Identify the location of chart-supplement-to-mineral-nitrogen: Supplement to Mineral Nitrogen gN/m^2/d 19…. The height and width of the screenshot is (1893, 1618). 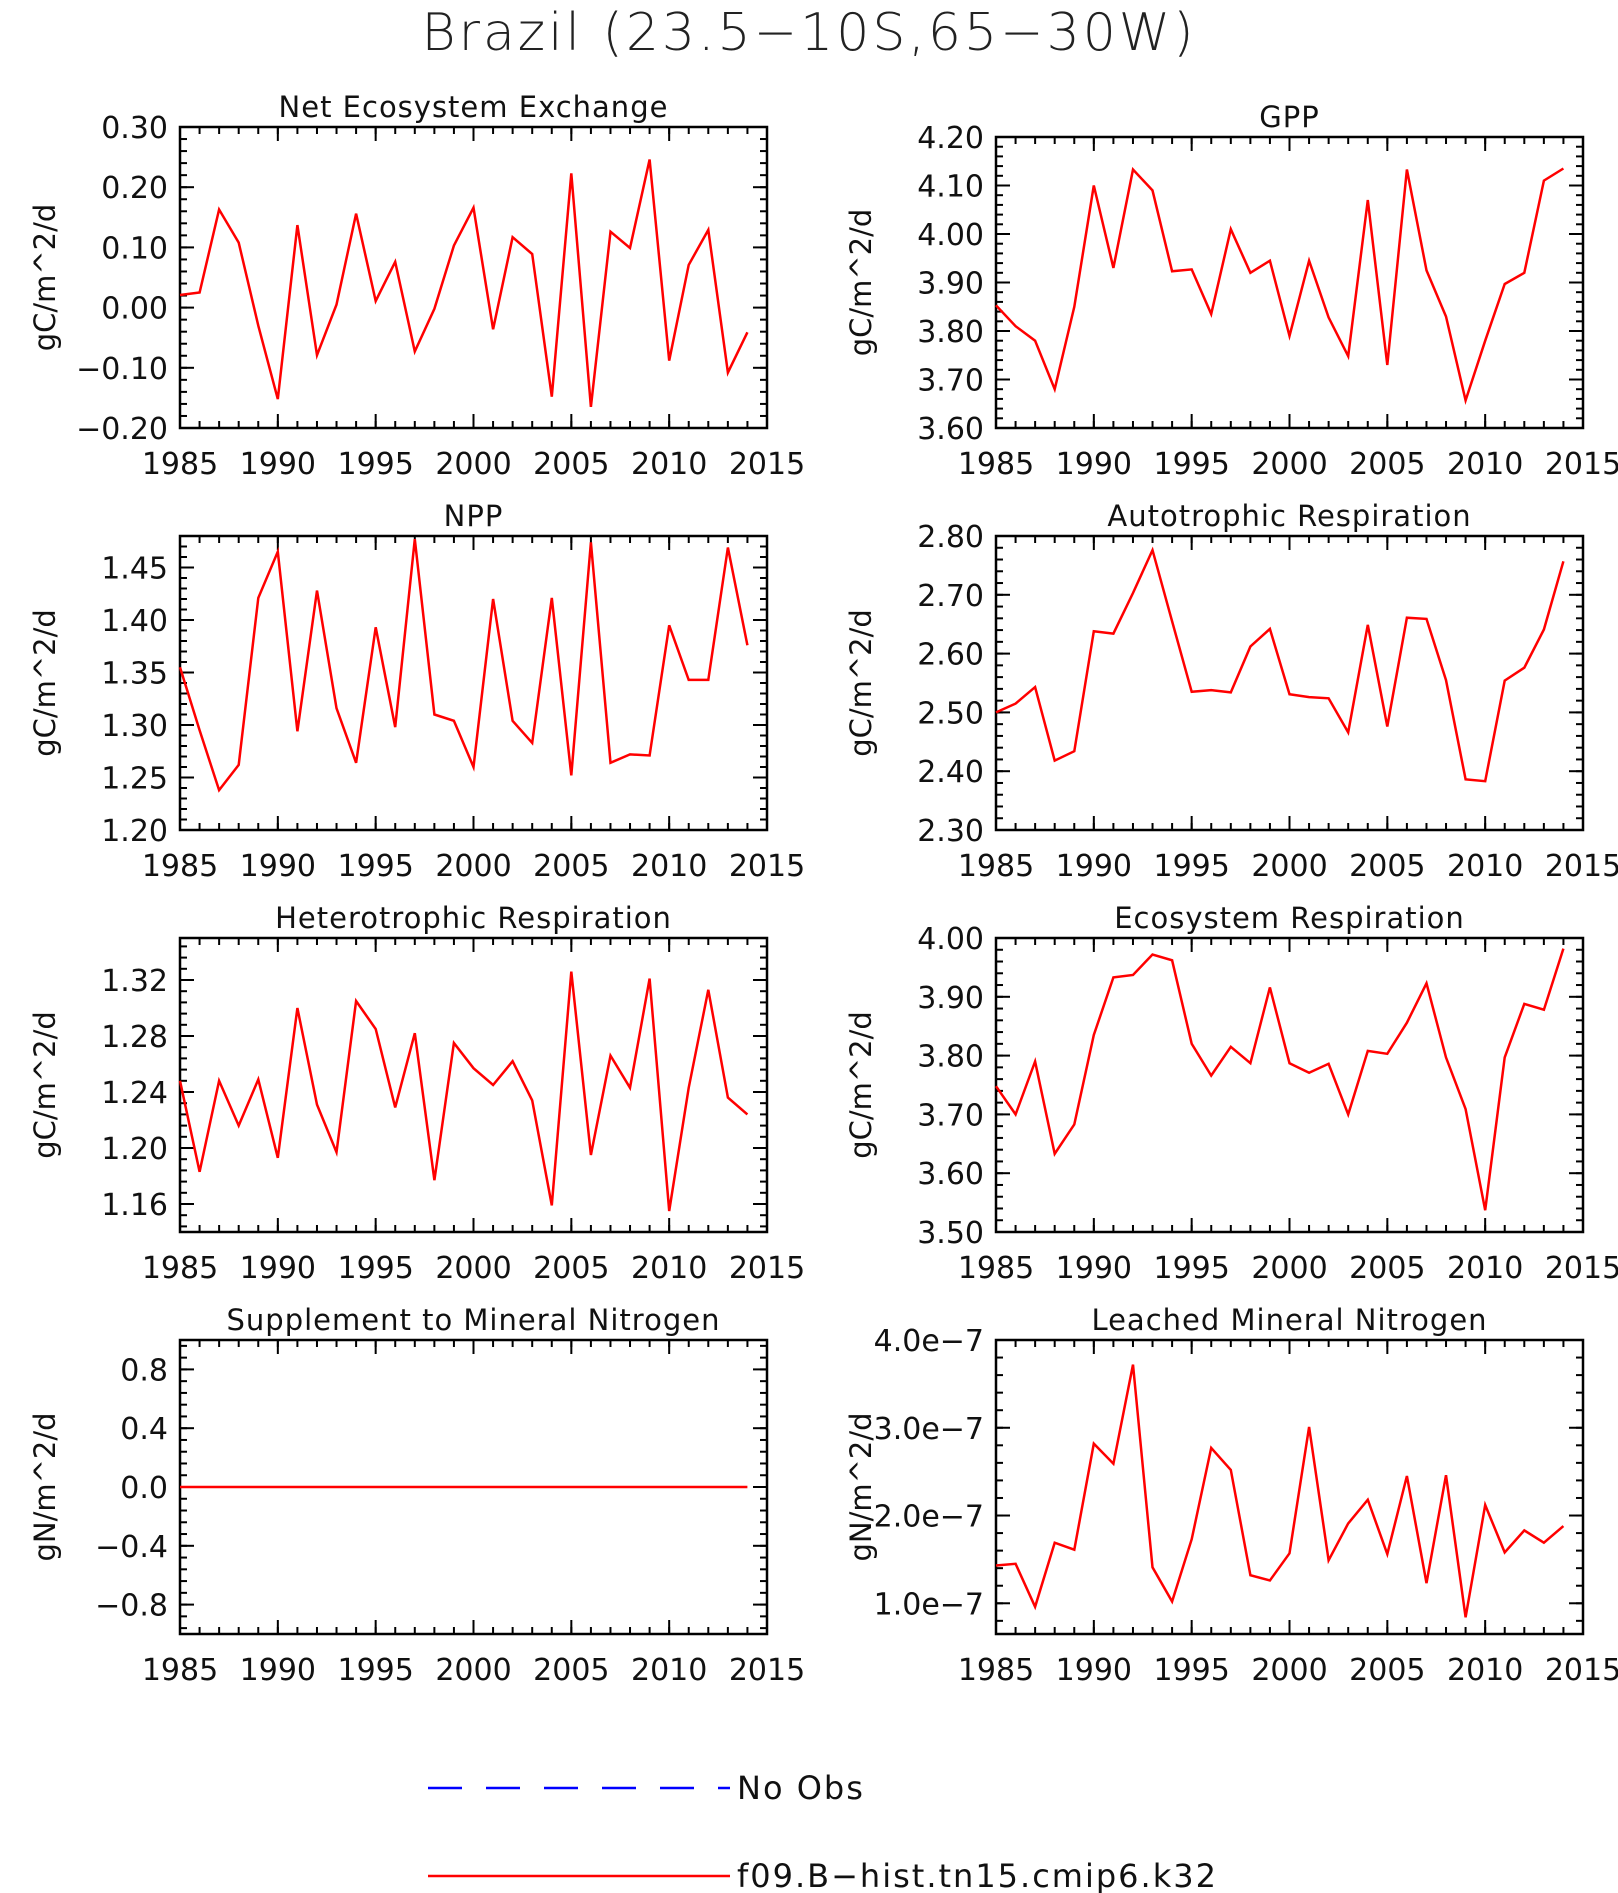
(416, 1495).